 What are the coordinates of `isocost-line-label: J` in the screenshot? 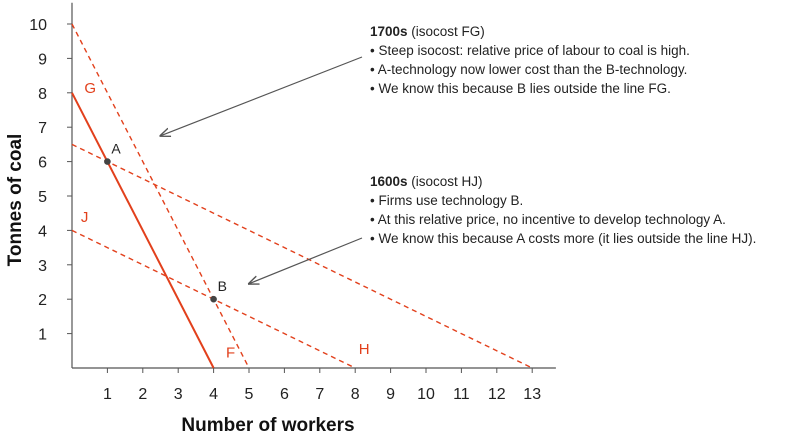 It's located at (85, 217).